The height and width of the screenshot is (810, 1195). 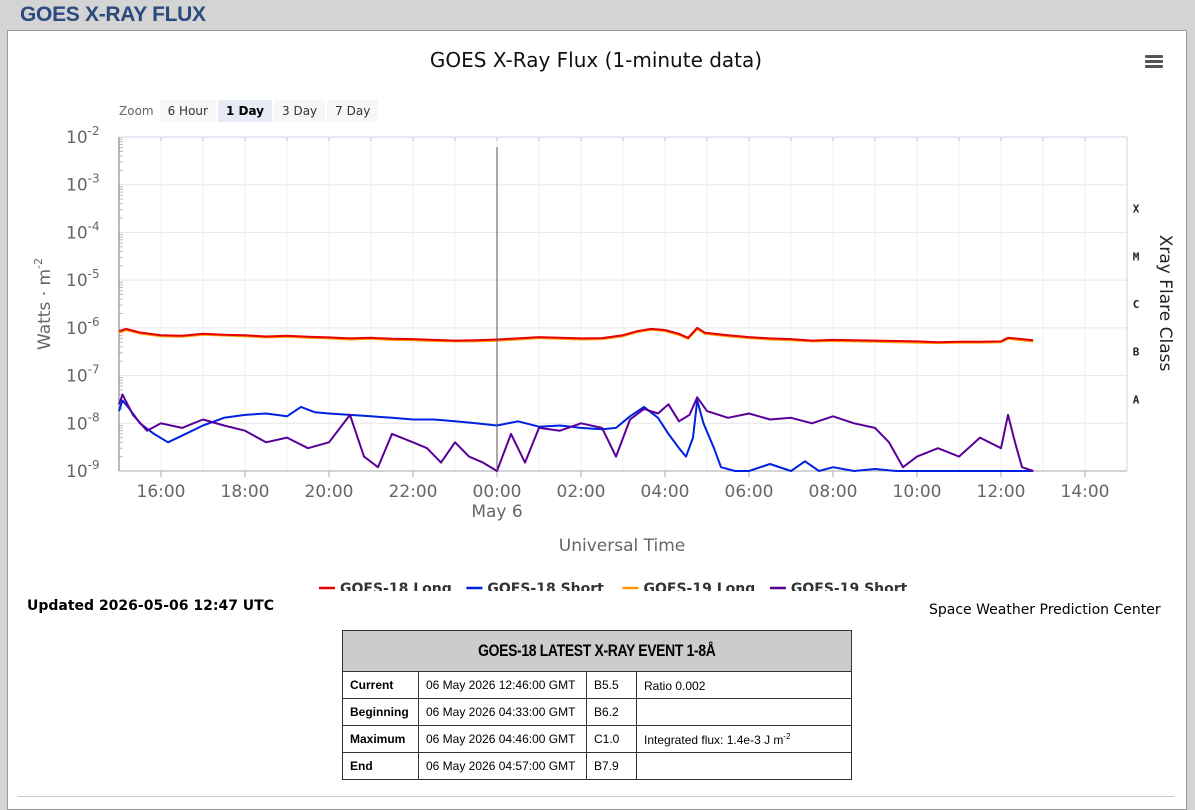 I want to click on series-line-goes-18-long, so click(x=576, y=335).